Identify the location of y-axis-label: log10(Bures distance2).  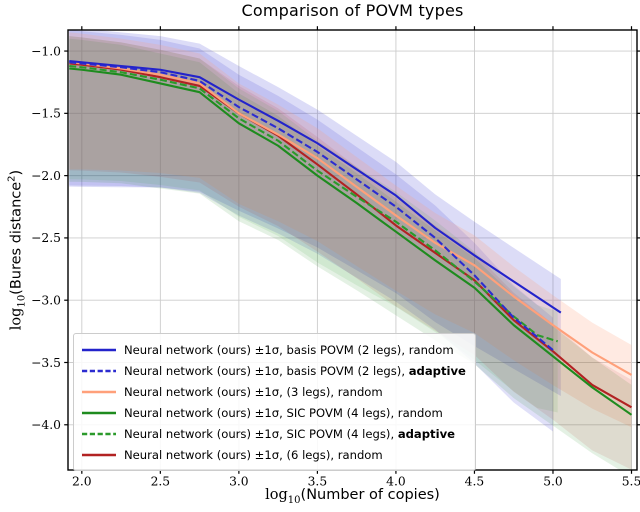
(17, 250).